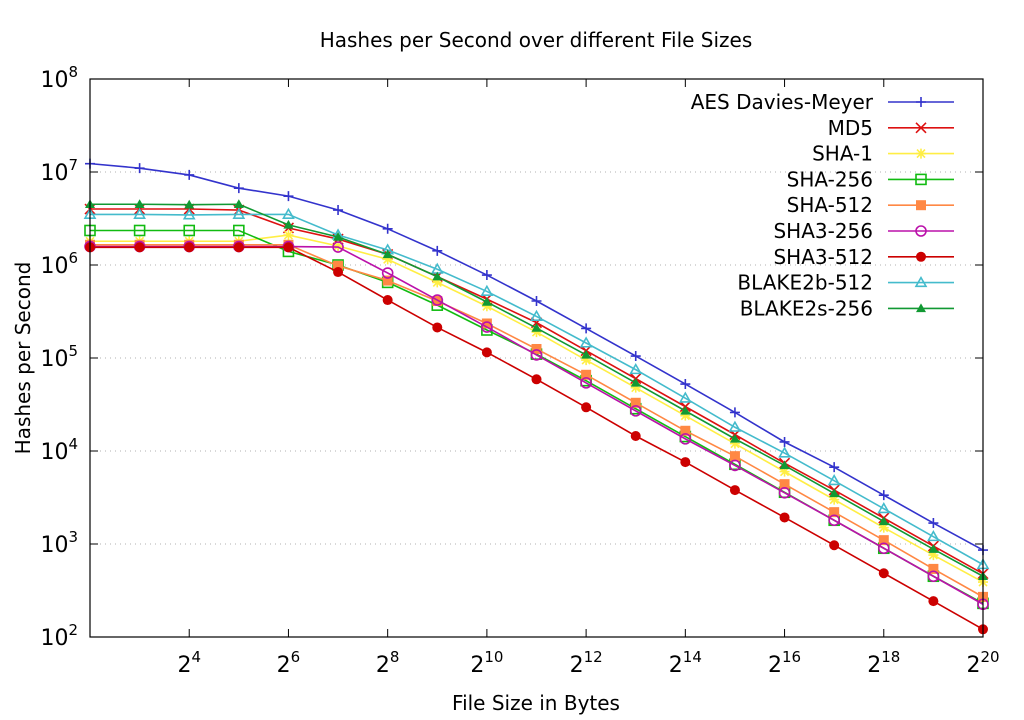 This screenshot has width=1024, height=720. Describe the element at coordinates (823, 231) in the screenshot. I see `legend-label: SHA3-256` at that location.